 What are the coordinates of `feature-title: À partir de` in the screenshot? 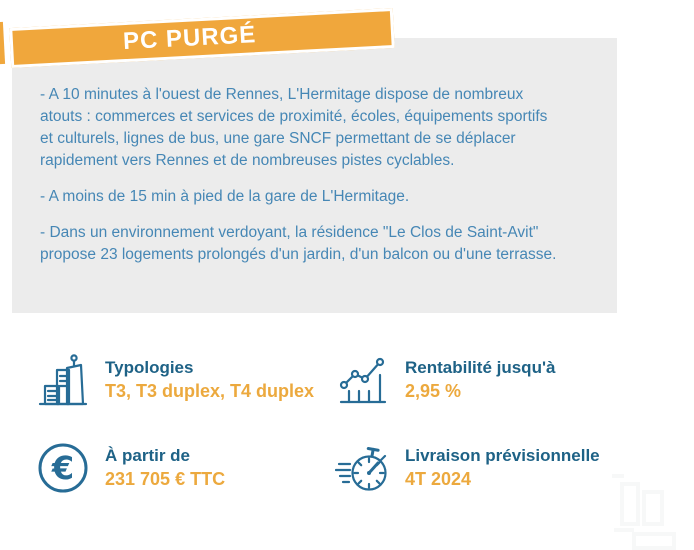 It's located at (148, 455).